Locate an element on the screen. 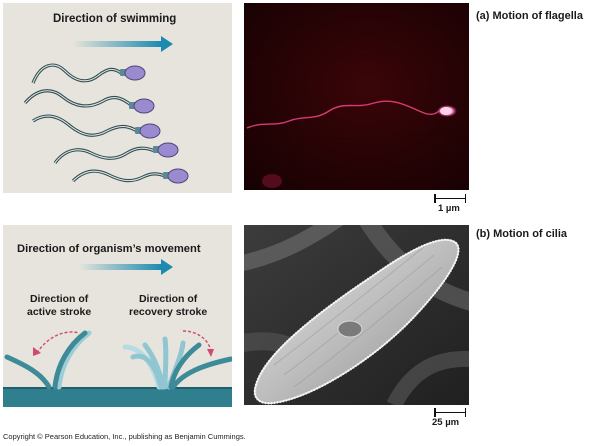 The height and width of the screenshot is (446, 600). panel-b-caption: (b) Motion of cilia is located at coordinates (522, 234).